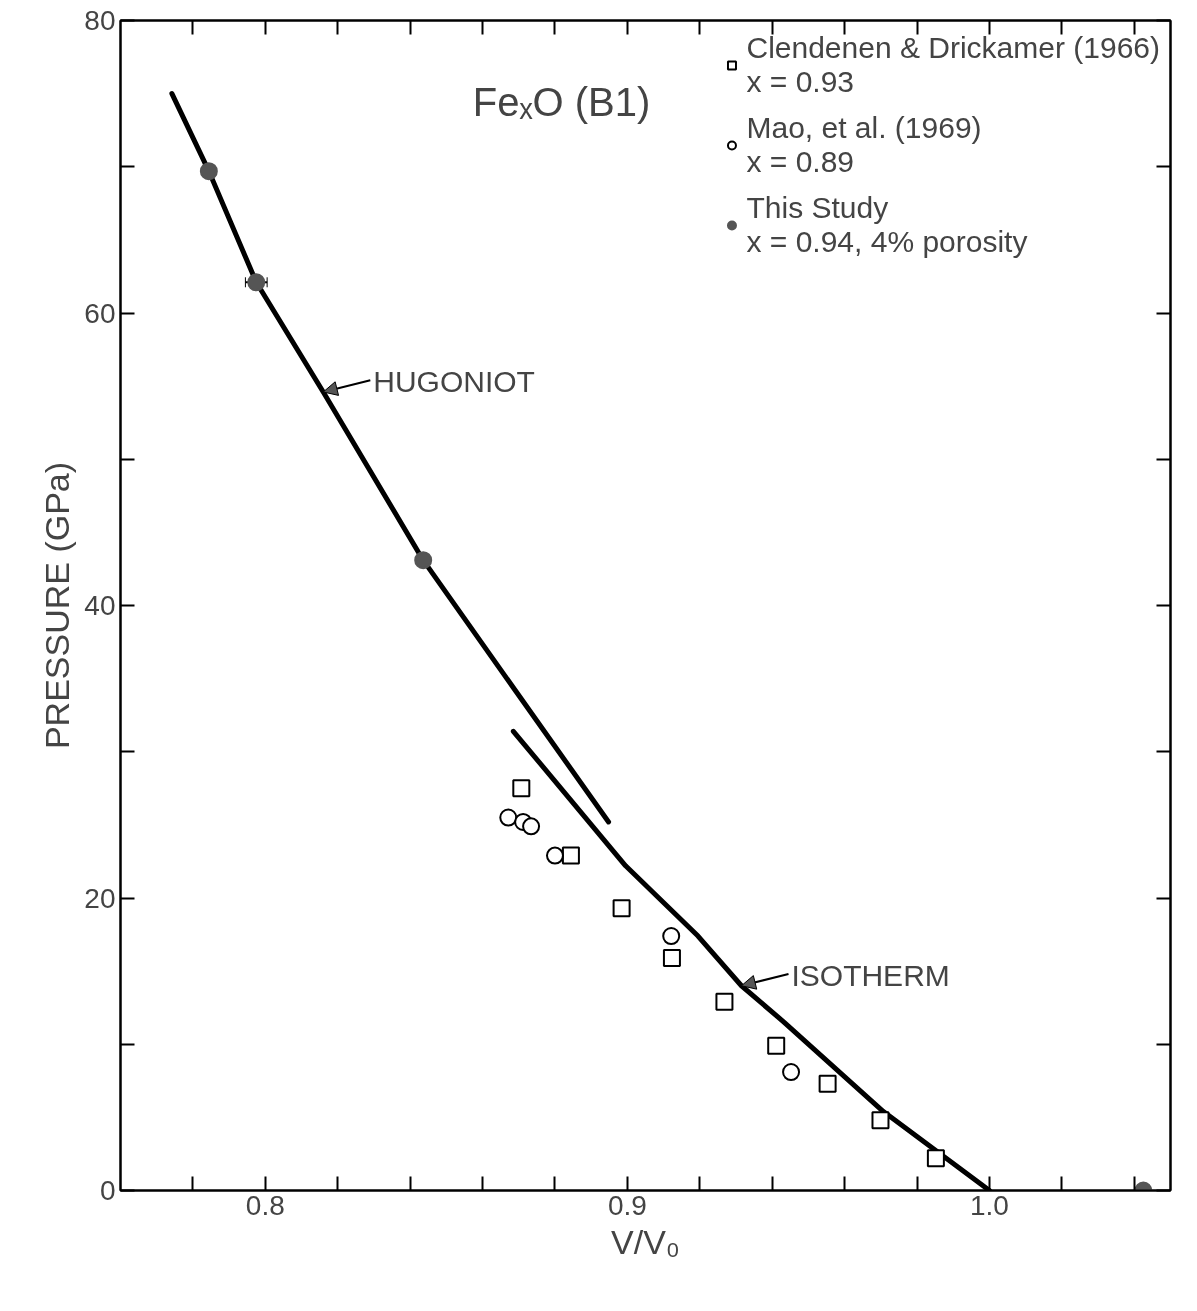 The width and height of the screenshot is (1197, 1311). What do you see at coordinates (454, 382) in the screenshot?
I see `legend-label: HUGONIOT` at bounding box center [454, 382].